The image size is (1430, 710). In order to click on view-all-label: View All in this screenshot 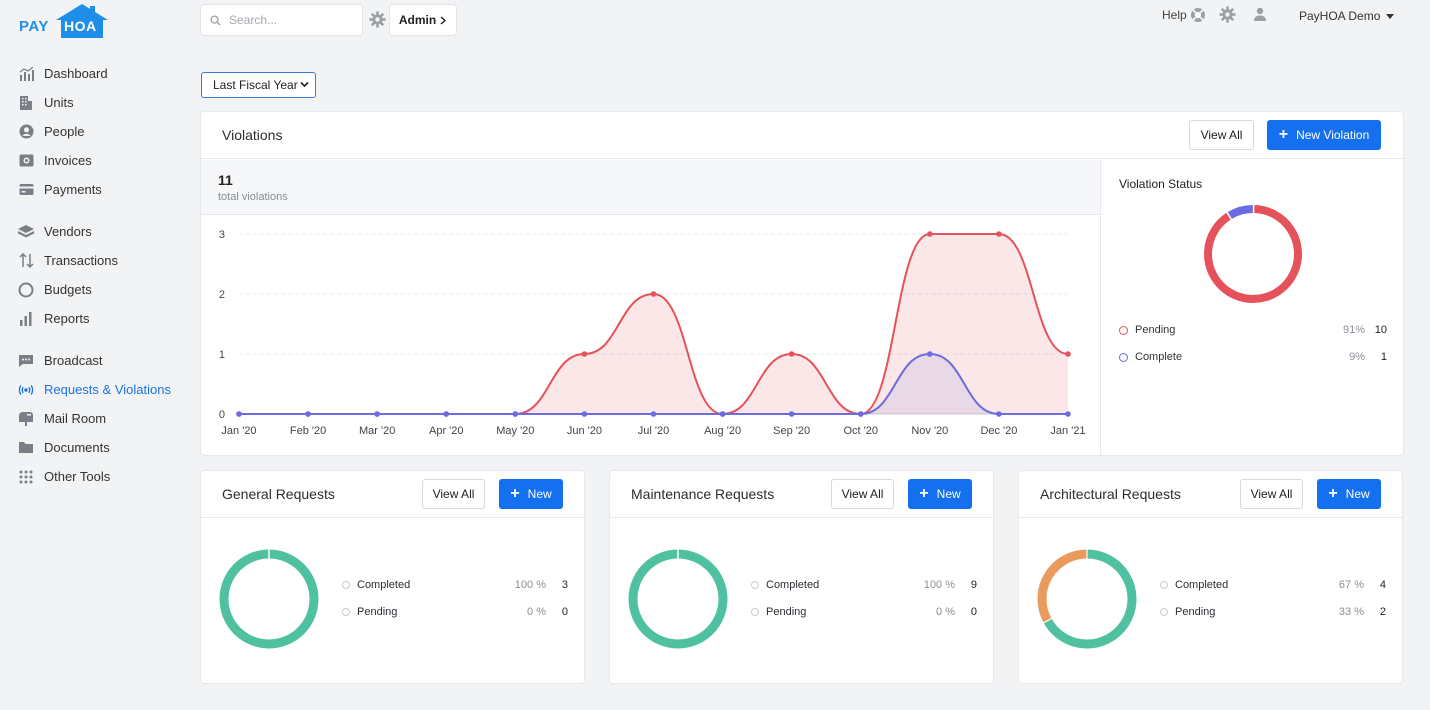, I will do `click(453, 494)`.